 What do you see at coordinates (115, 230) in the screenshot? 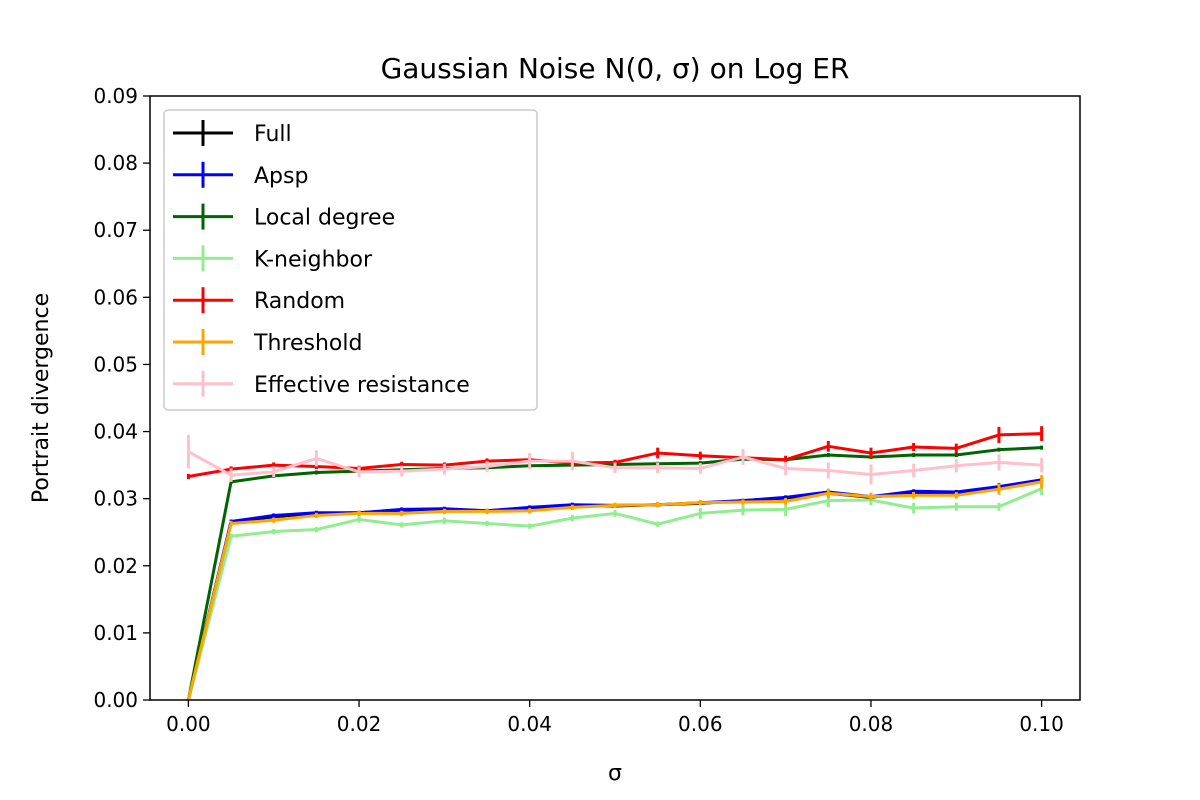
I see `y-tick-label: 0.07` at bounding box center [115, 230].